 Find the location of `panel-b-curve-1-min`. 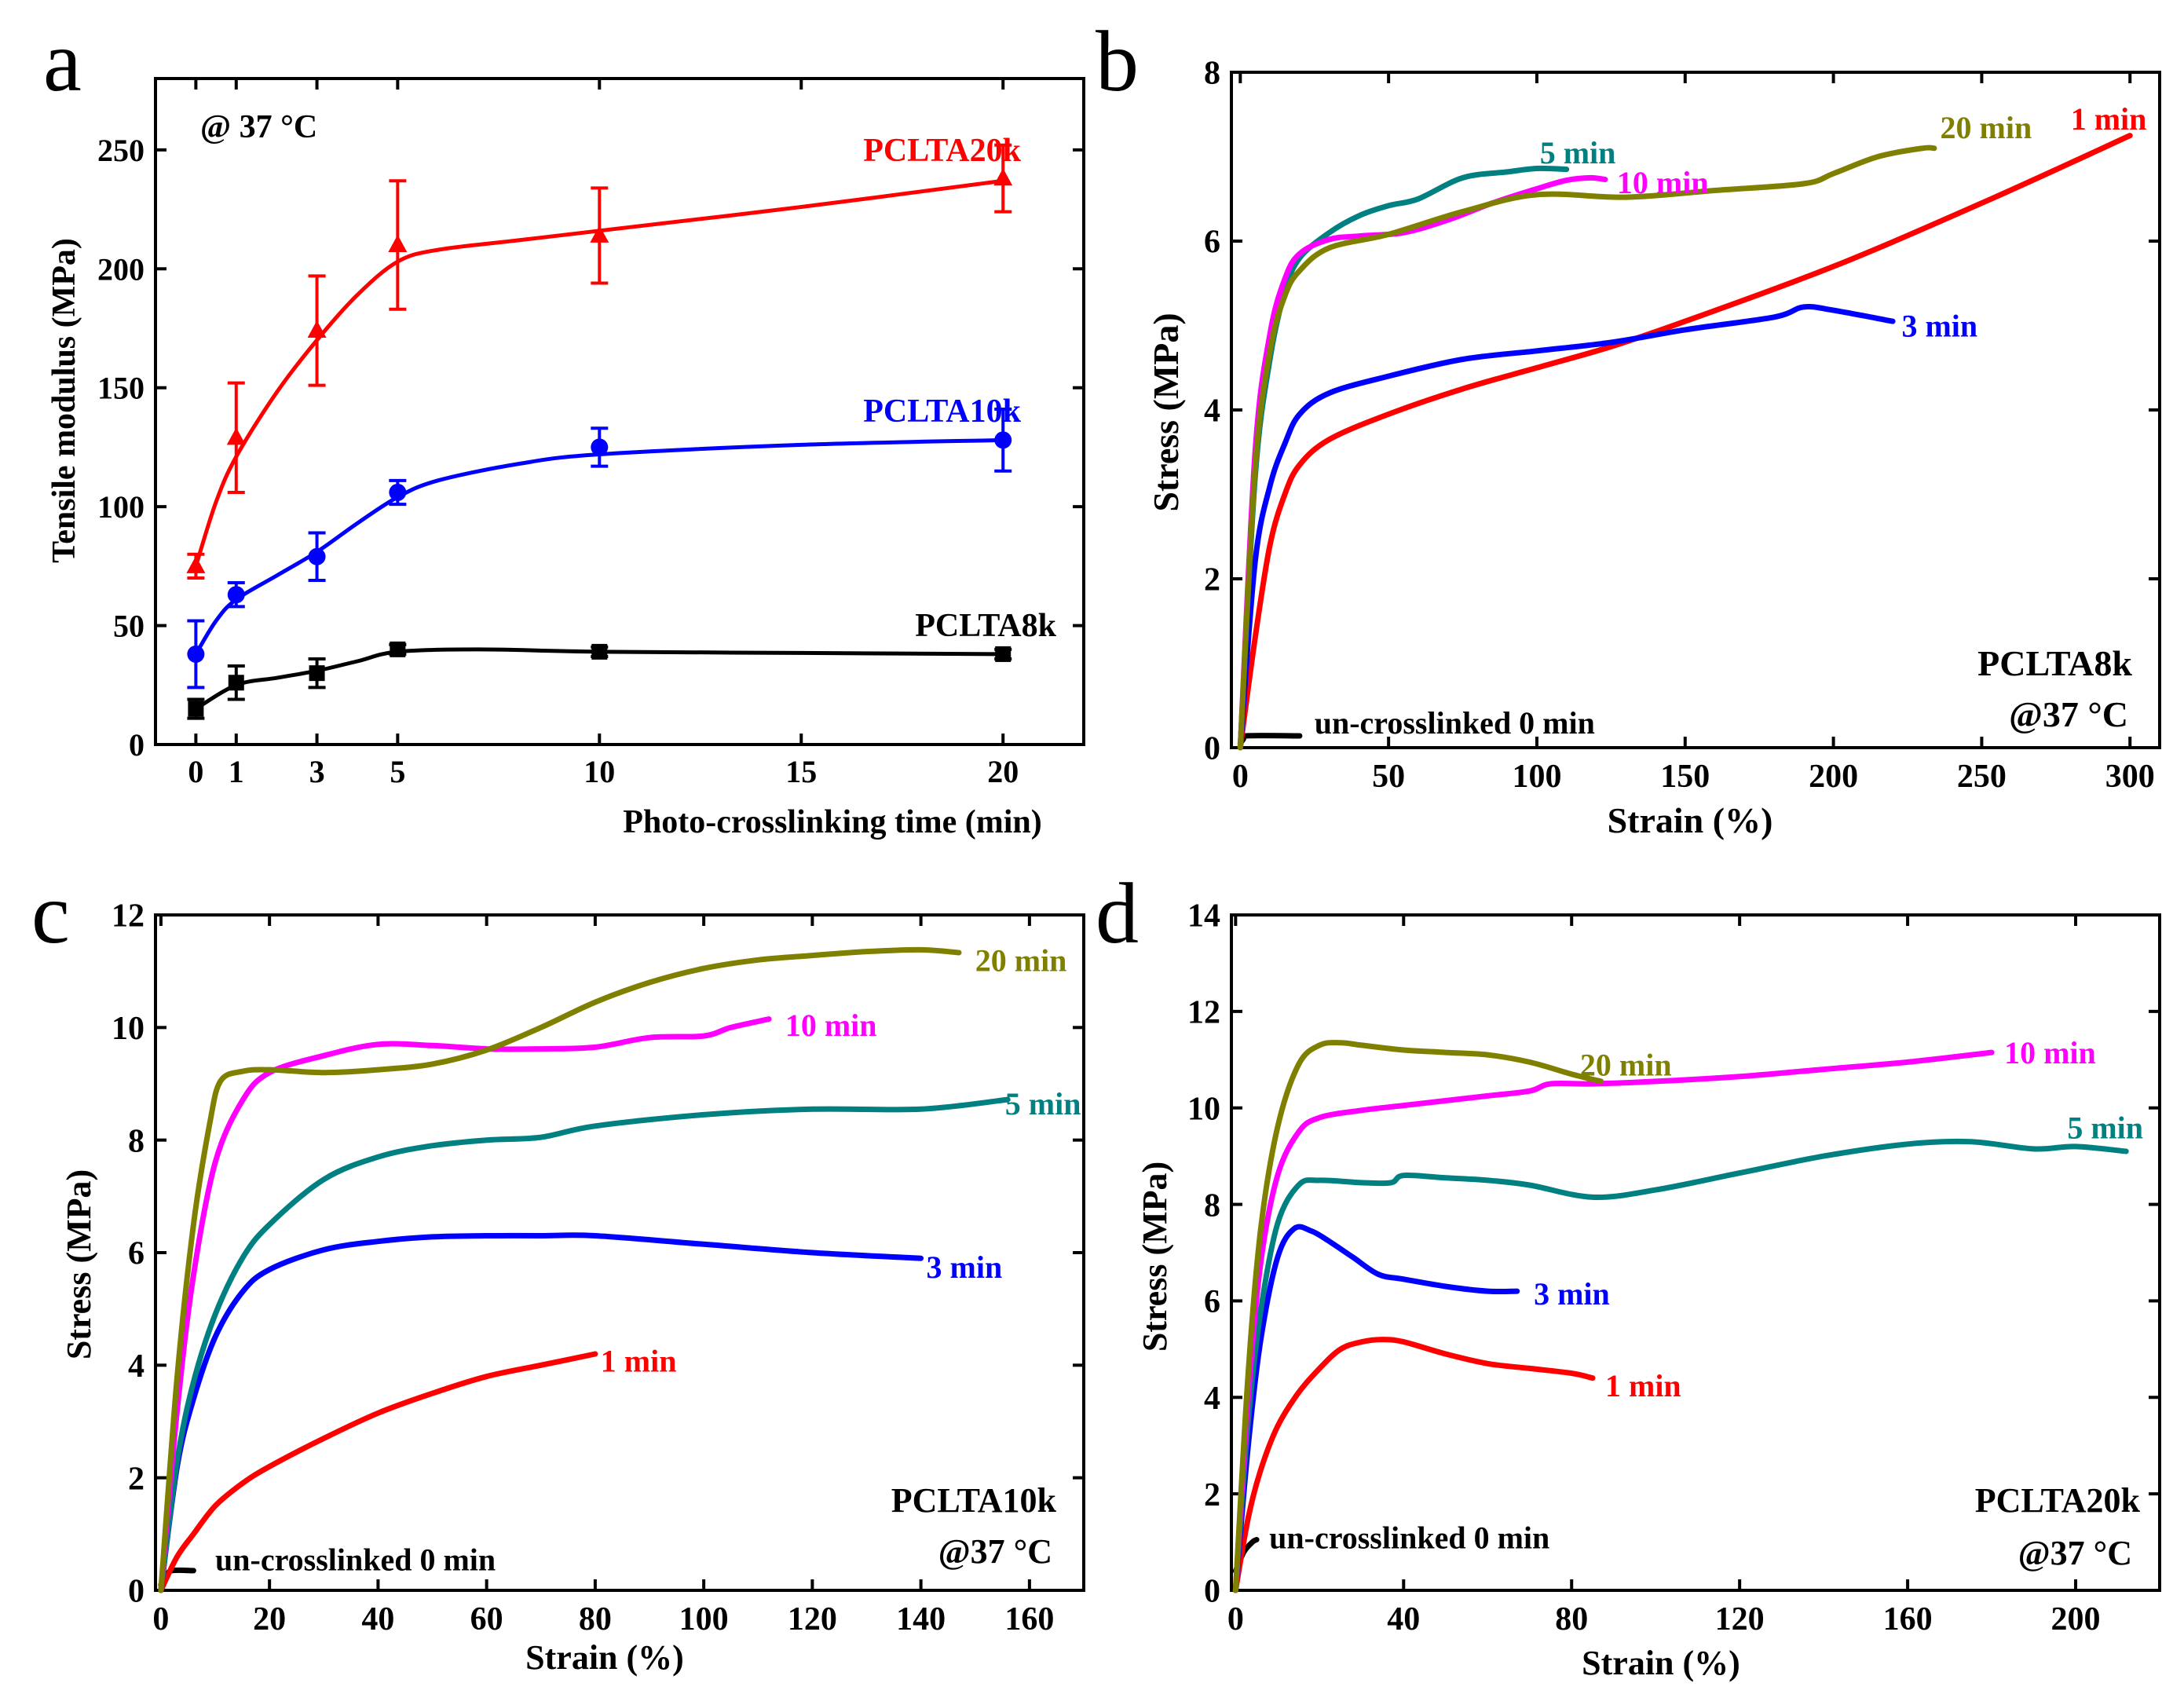

panel-b-curve-1-min is located at coordinates (1685, 442).